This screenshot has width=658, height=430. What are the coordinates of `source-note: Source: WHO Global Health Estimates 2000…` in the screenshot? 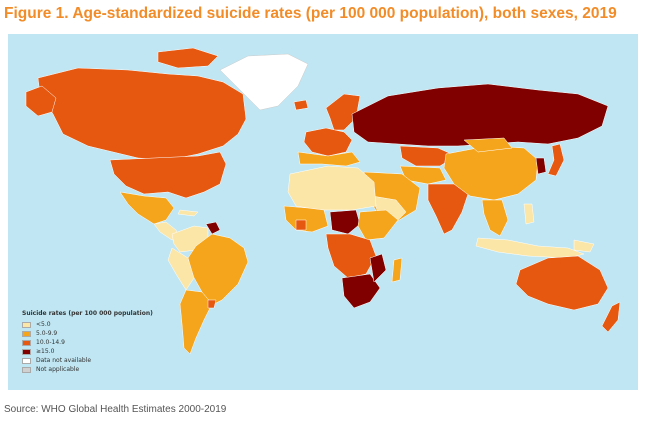 It's located at (115, 409).